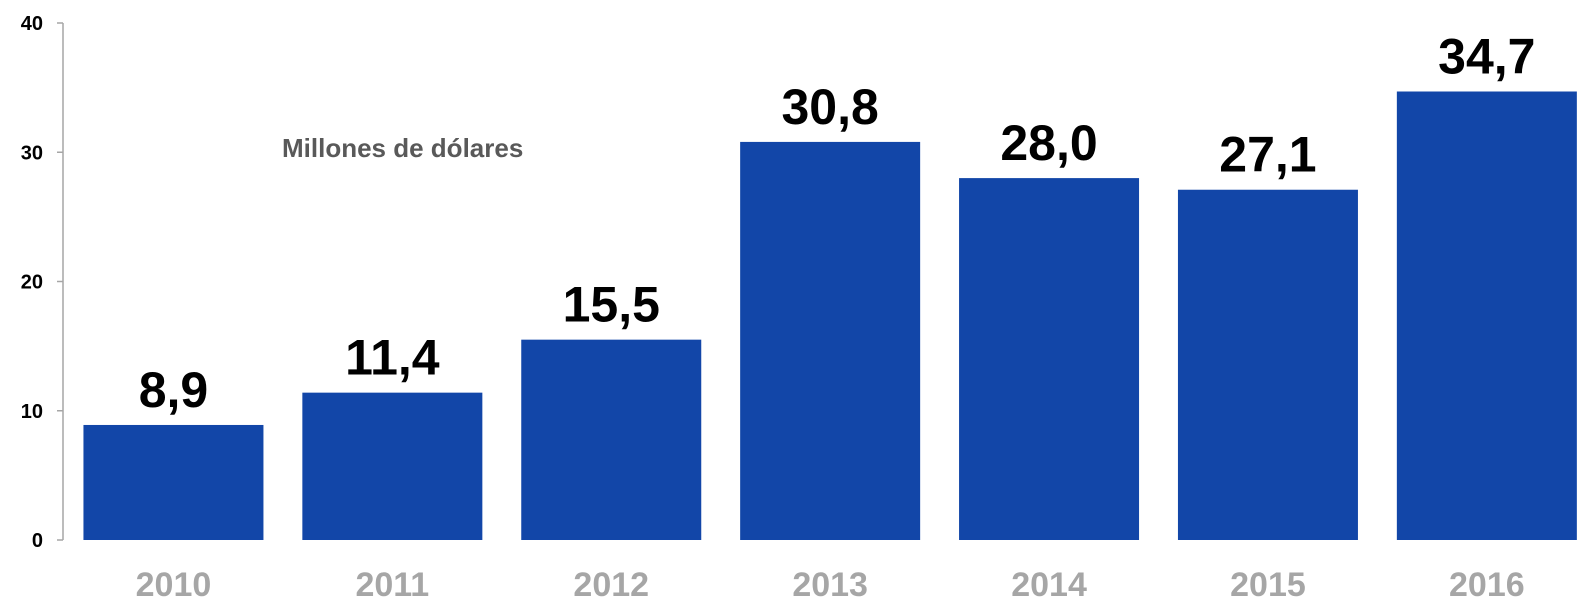 The height and width of the screenshot is (610, 1593). What do you see at coordinates (1268, 585) in the screenshot?
I see `x-tick-label: 2015` at bounding box center [1268, 585].